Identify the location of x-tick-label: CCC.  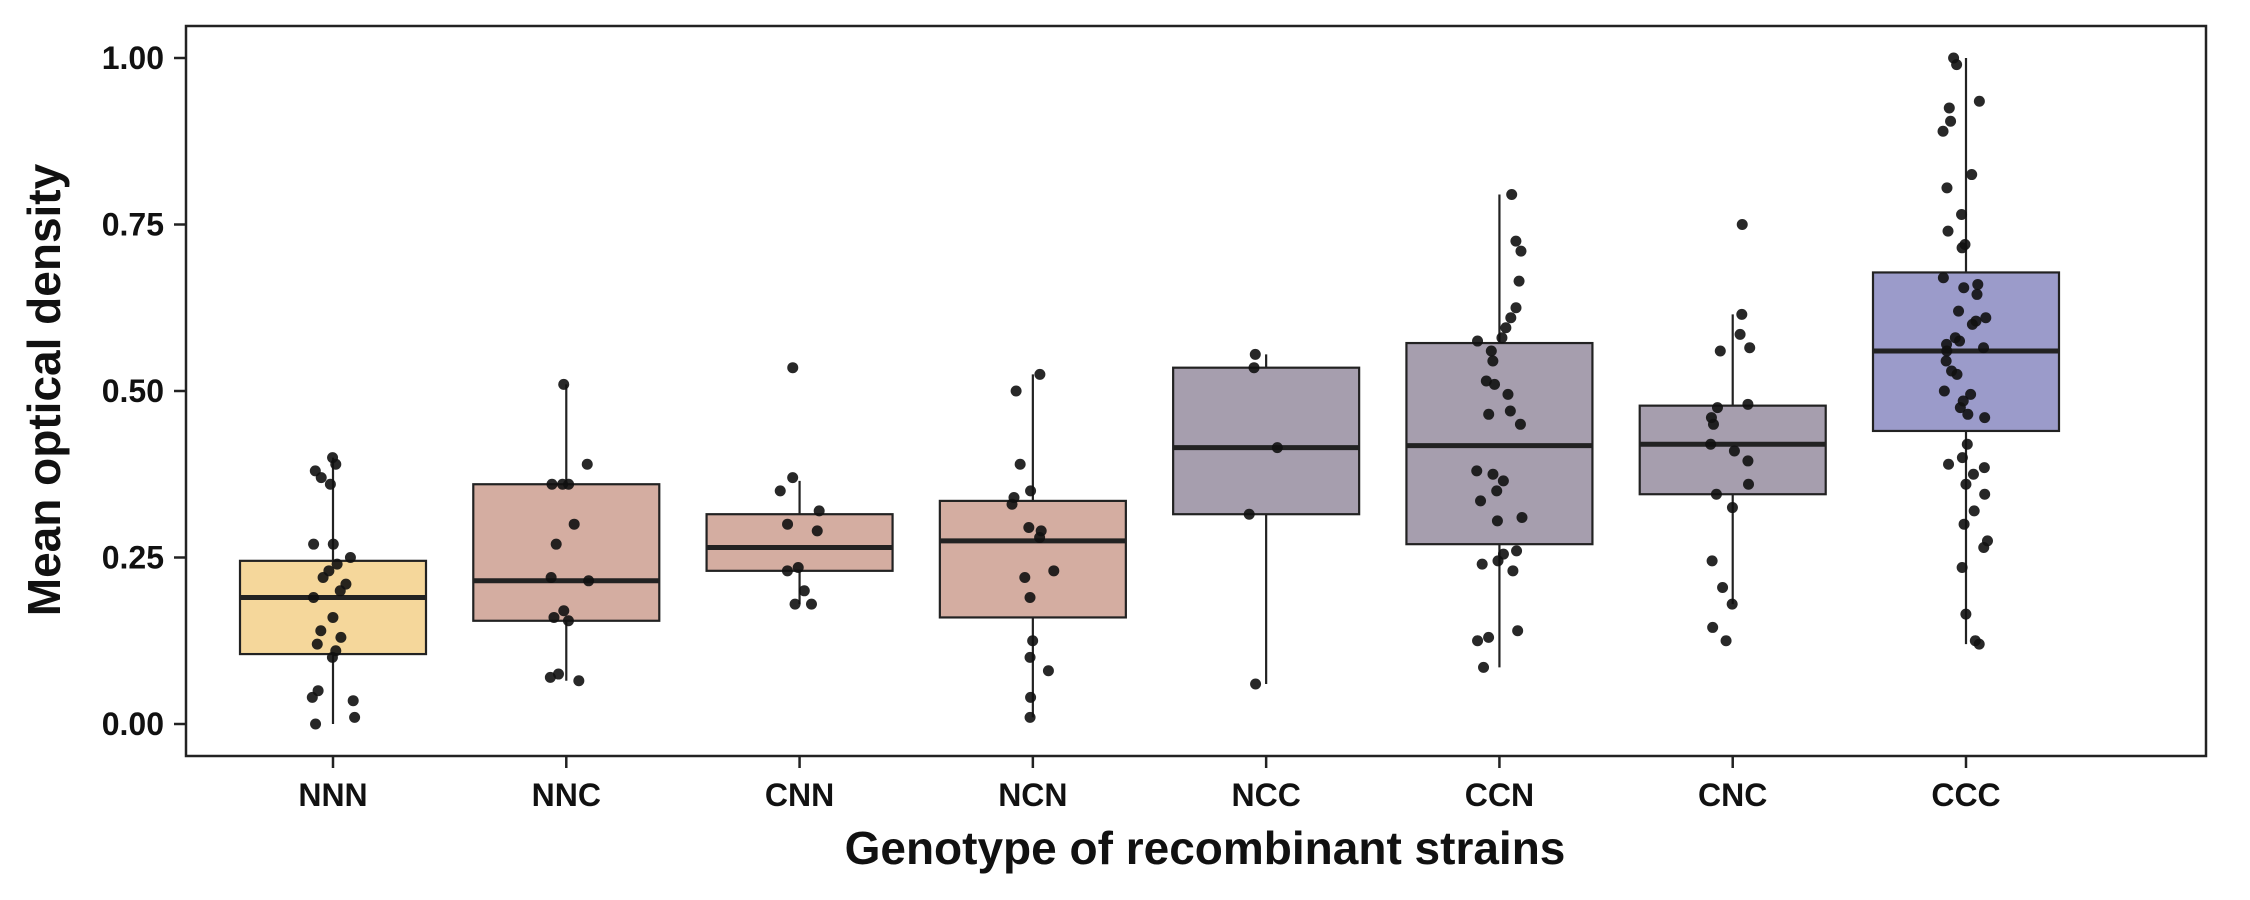
(1965, 795).